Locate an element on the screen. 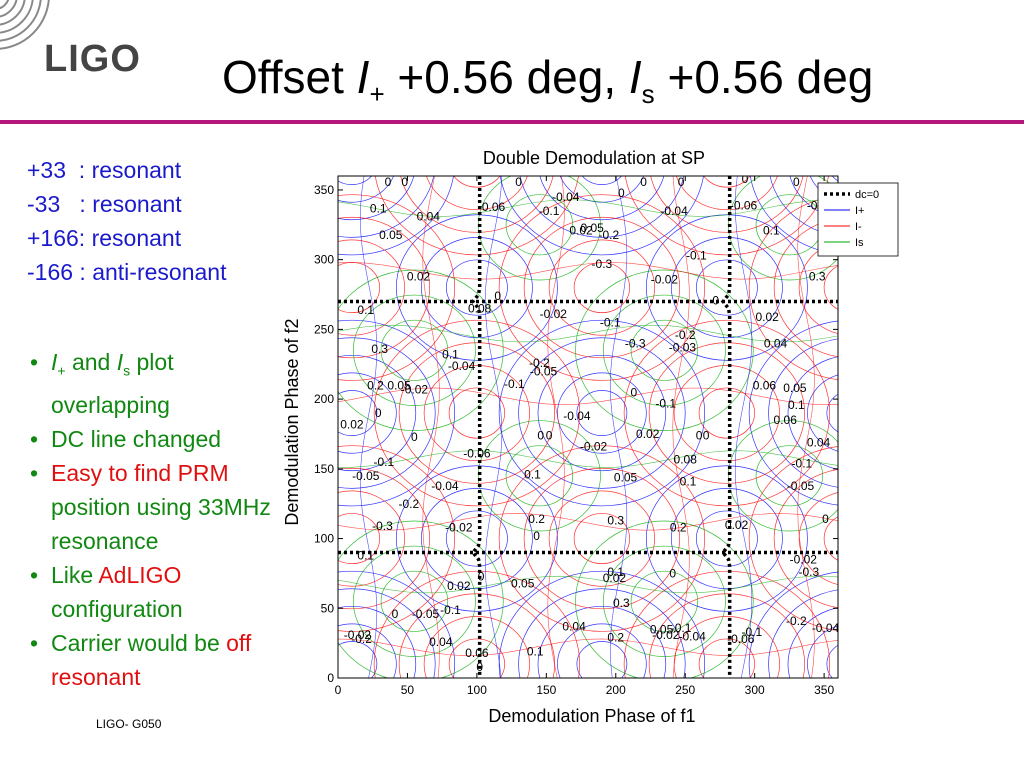 This screenshot has height=768, width=1024. footer-doc-id: LIGO- G050 is located at coordinates (129, 724).